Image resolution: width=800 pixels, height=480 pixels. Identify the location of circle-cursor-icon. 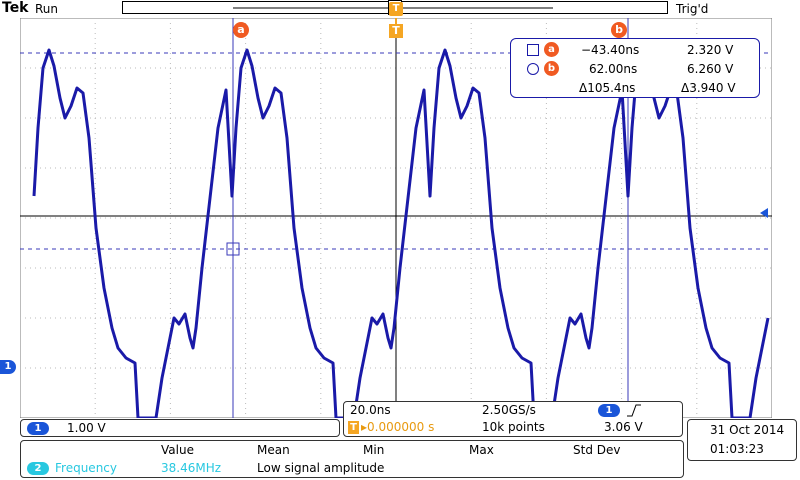
(533, 69).